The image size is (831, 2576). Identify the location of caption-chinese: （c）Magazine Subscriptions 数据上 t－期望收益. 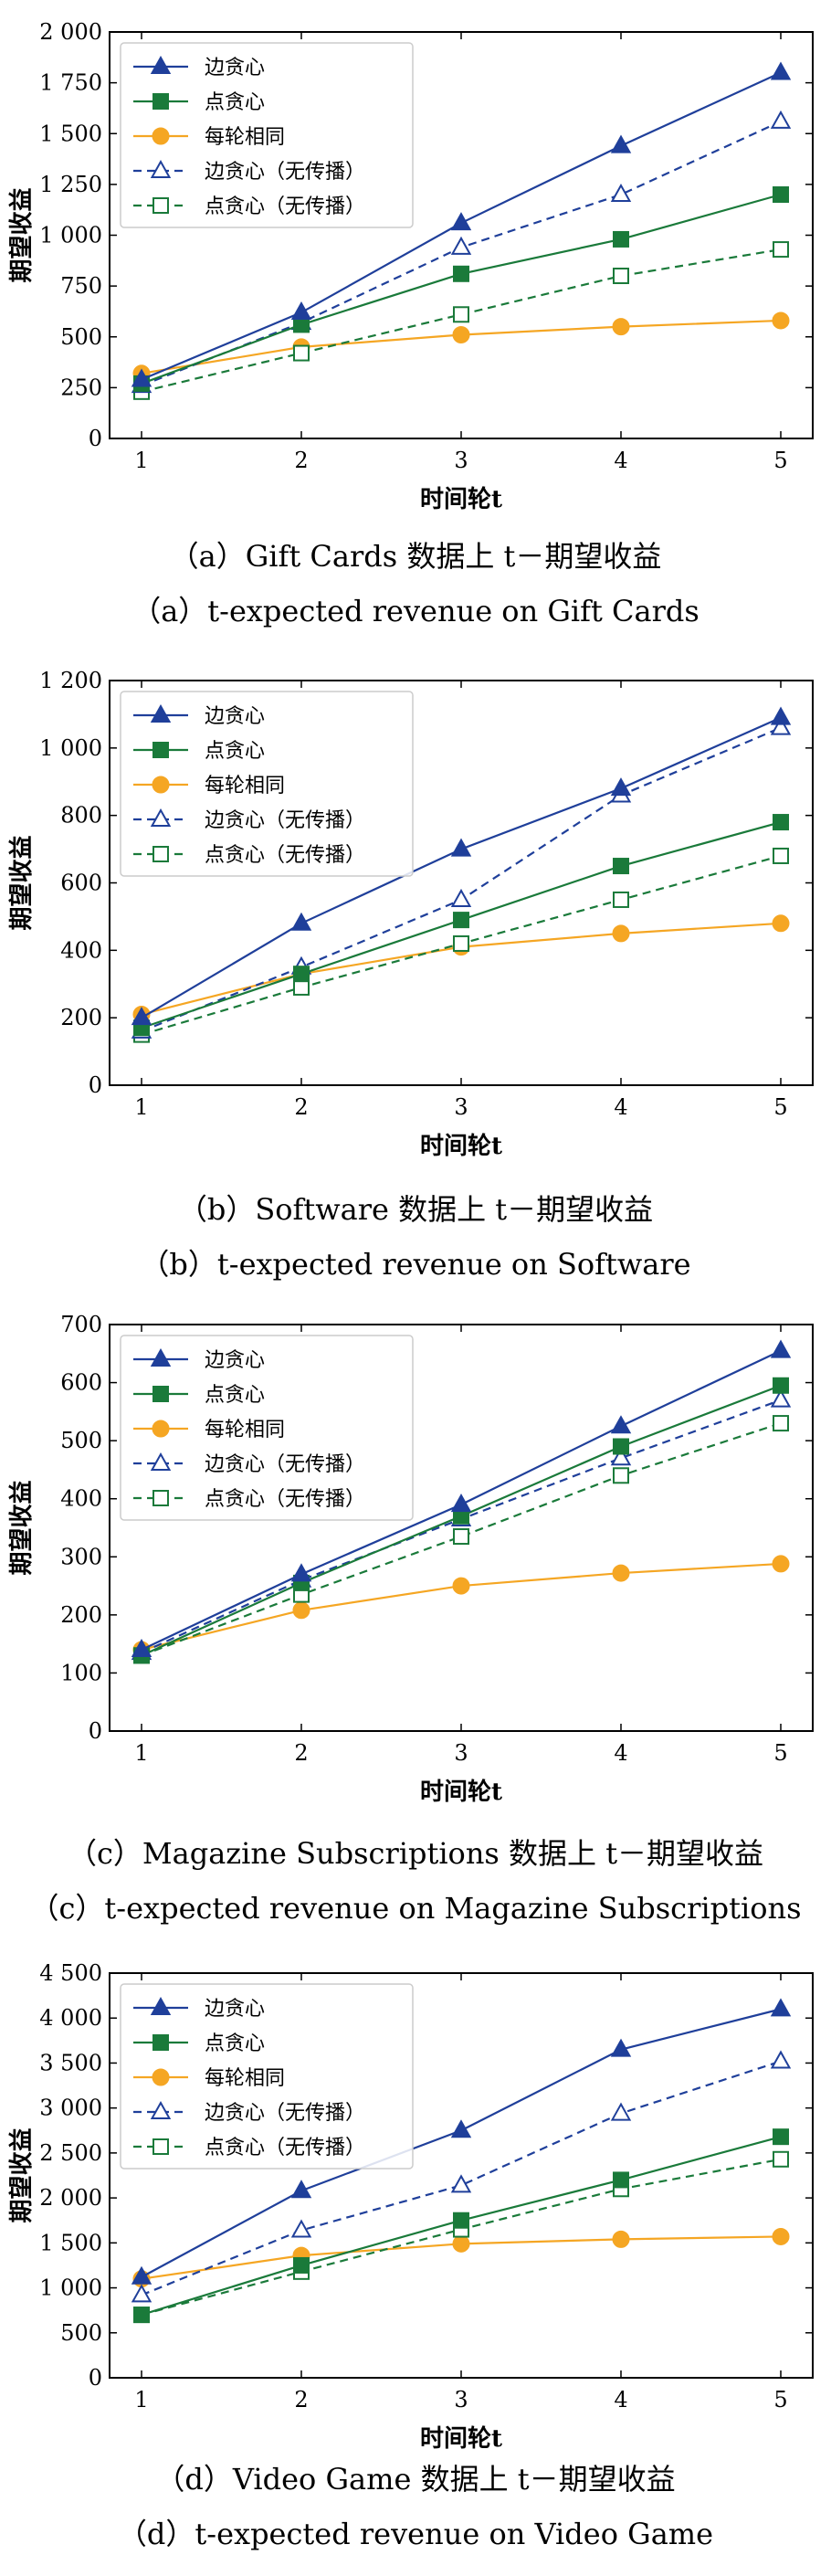
(416, 1853).